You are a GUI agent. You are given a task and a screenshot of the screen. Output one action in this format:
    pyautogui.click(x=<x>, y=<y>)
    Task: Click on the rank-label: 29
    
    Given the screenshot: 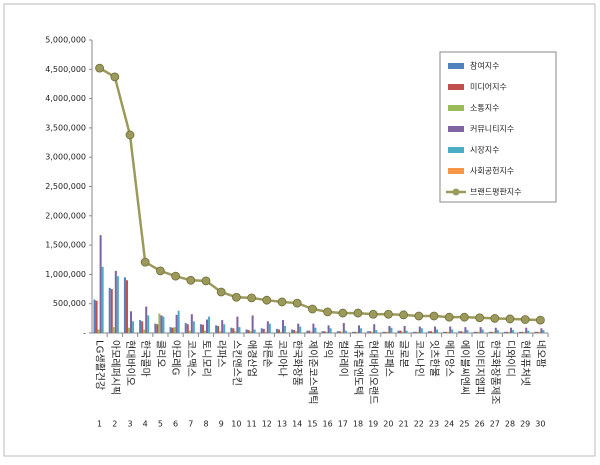 What is the action you would take?
    pyautogui.click(x=525, y=424)
    